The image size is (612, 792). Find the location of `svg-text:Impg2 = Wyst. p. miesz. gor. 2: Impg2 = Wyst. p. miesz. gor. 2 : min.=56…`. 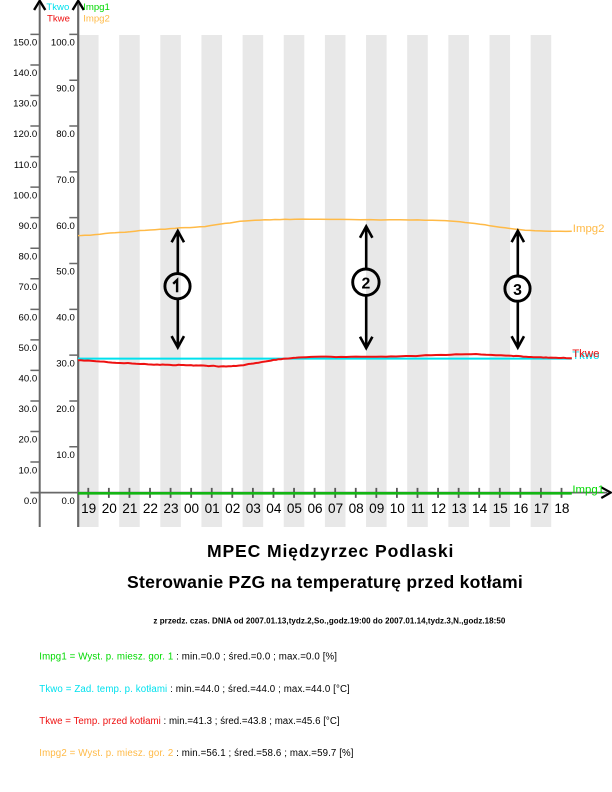

svg-text:Impg2 = Wyst. p. miesz. gor. 2: Impg2 = Wyst. p. miesz. gor. 2 : min.=56… is located at coordinates (196, 753).